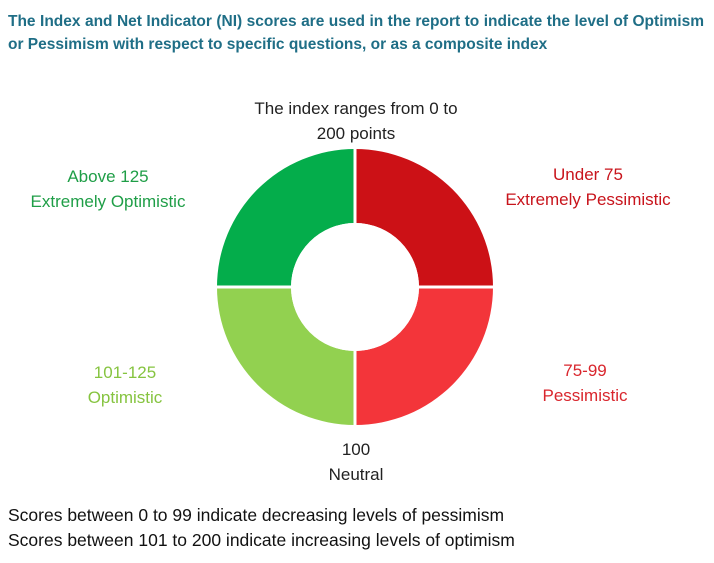 This screenshot has width=714, height=563. Describe the element at coordinates (125, 372) in the screenshot. I see `optimistic-range: 101-125` at that location.